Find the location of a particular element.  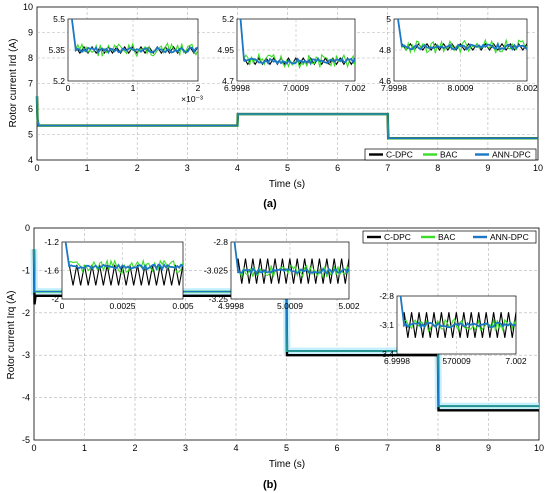

chart-a-y-ticks: 4 5 6 7 8 9 10 is located at coordinates (28, 83).